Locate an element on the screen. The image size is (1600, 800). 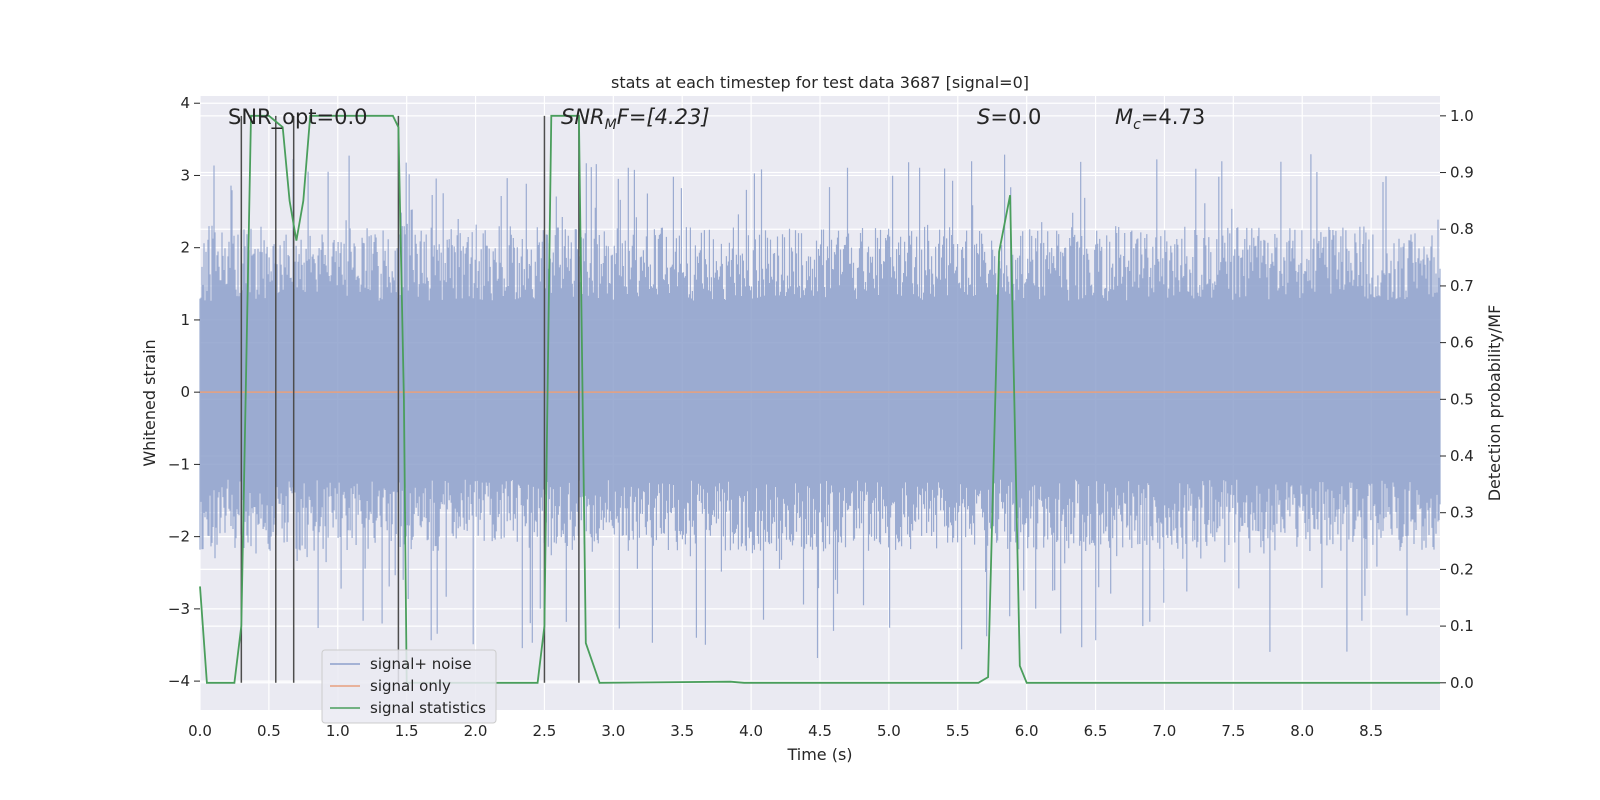
annotation-mc-rest: =4.73 is located at coordinates (1173, 117).